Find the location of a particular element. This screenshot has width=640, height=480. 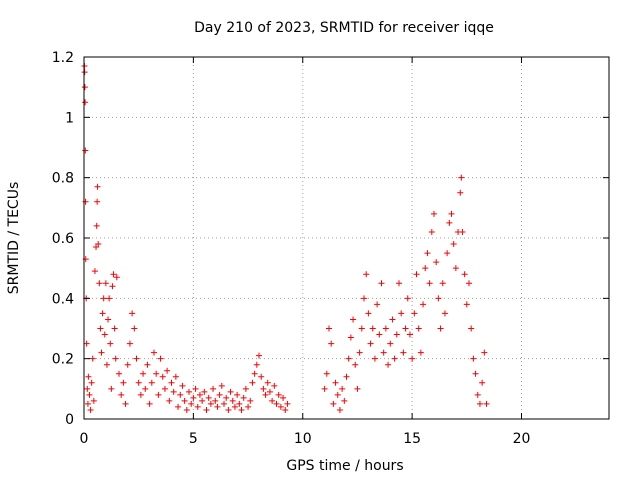

y-tick-label: 0.4 is located at coordinates (63, 299).